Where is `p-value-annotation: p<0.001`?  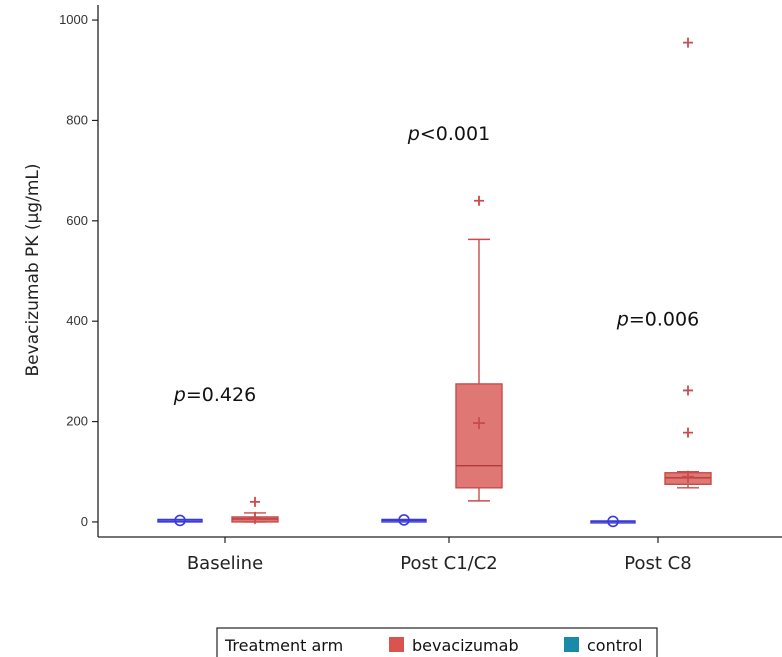 p-value-annotation: p<0.001 is located at coordinates (448, 134).